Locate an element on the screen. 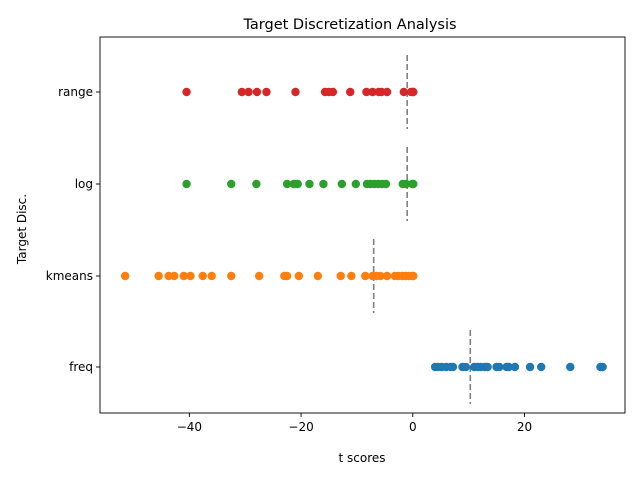 The image size is (640, 480). y-tick-label-range: range is located at coordinates (75, 92).